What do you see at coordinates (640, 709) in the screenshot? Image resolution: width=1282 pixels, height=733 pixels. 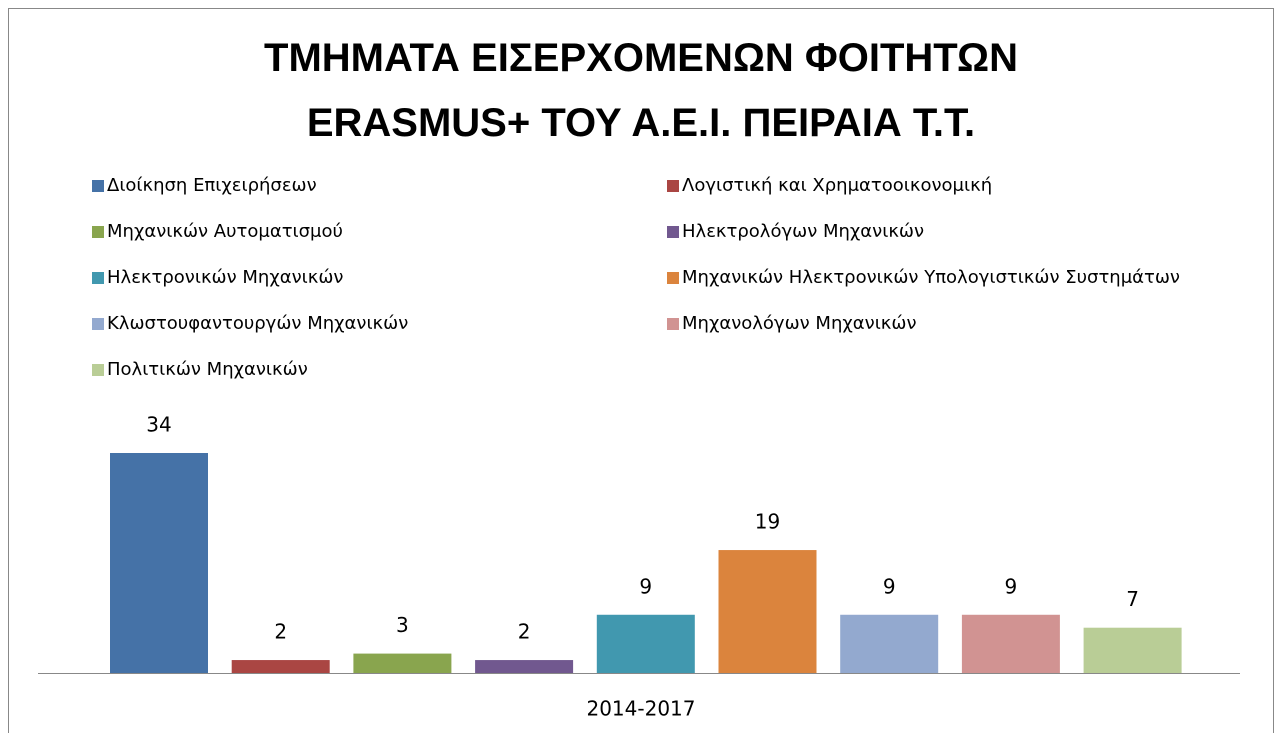 I see `x-tick-label: 2014-2017` at bounding box center [640, 709].